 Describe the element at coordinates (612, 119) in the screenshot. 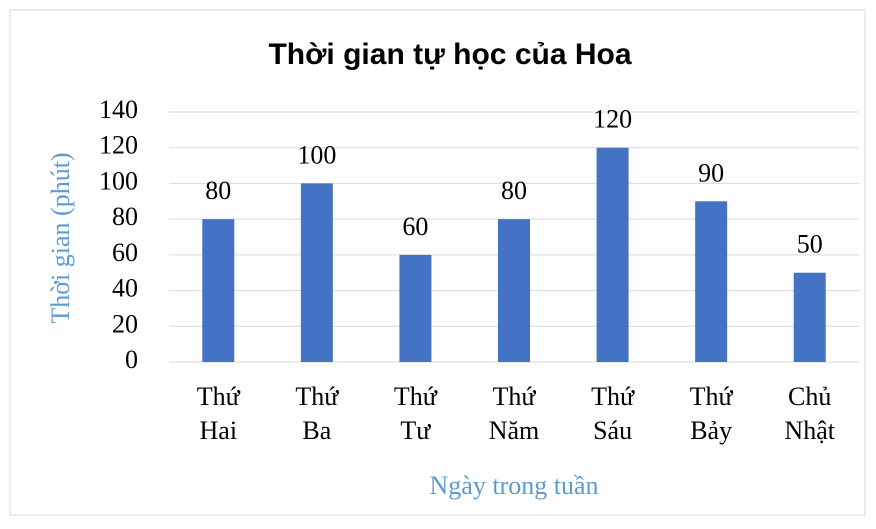

I see `data-label: 120` at that location.